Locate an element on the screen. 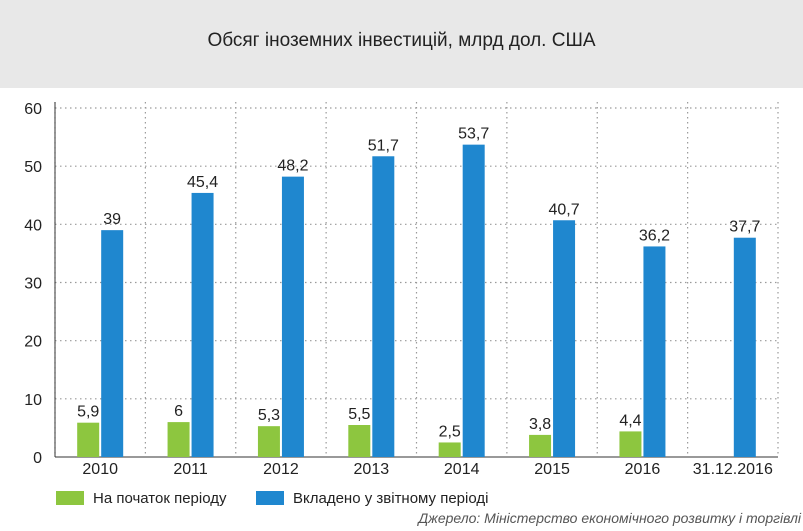 Image resolution: width=803 pixels, height=531 pixels. x-tick-label: 31.12.2016 is located at coordinates (733, 469).